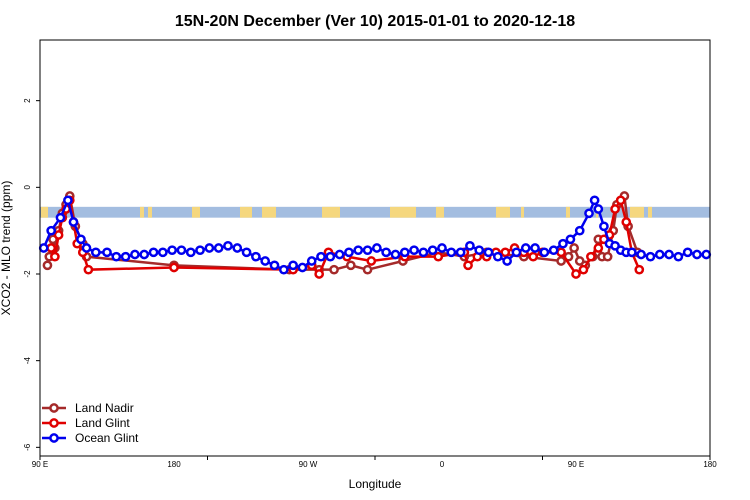 This screenshot has width=750, height=500. I want to click on x-tick-label: 180, so click(174, 464).